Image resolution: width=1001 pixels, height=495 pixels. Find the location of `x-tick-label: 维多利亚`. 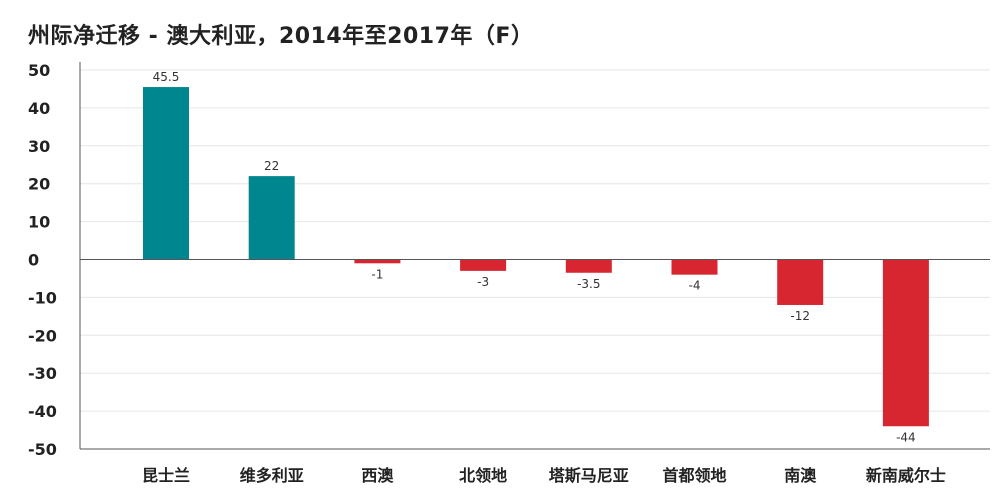

x-tick-label: 维多利亚 is located at coordinates (272, 475).